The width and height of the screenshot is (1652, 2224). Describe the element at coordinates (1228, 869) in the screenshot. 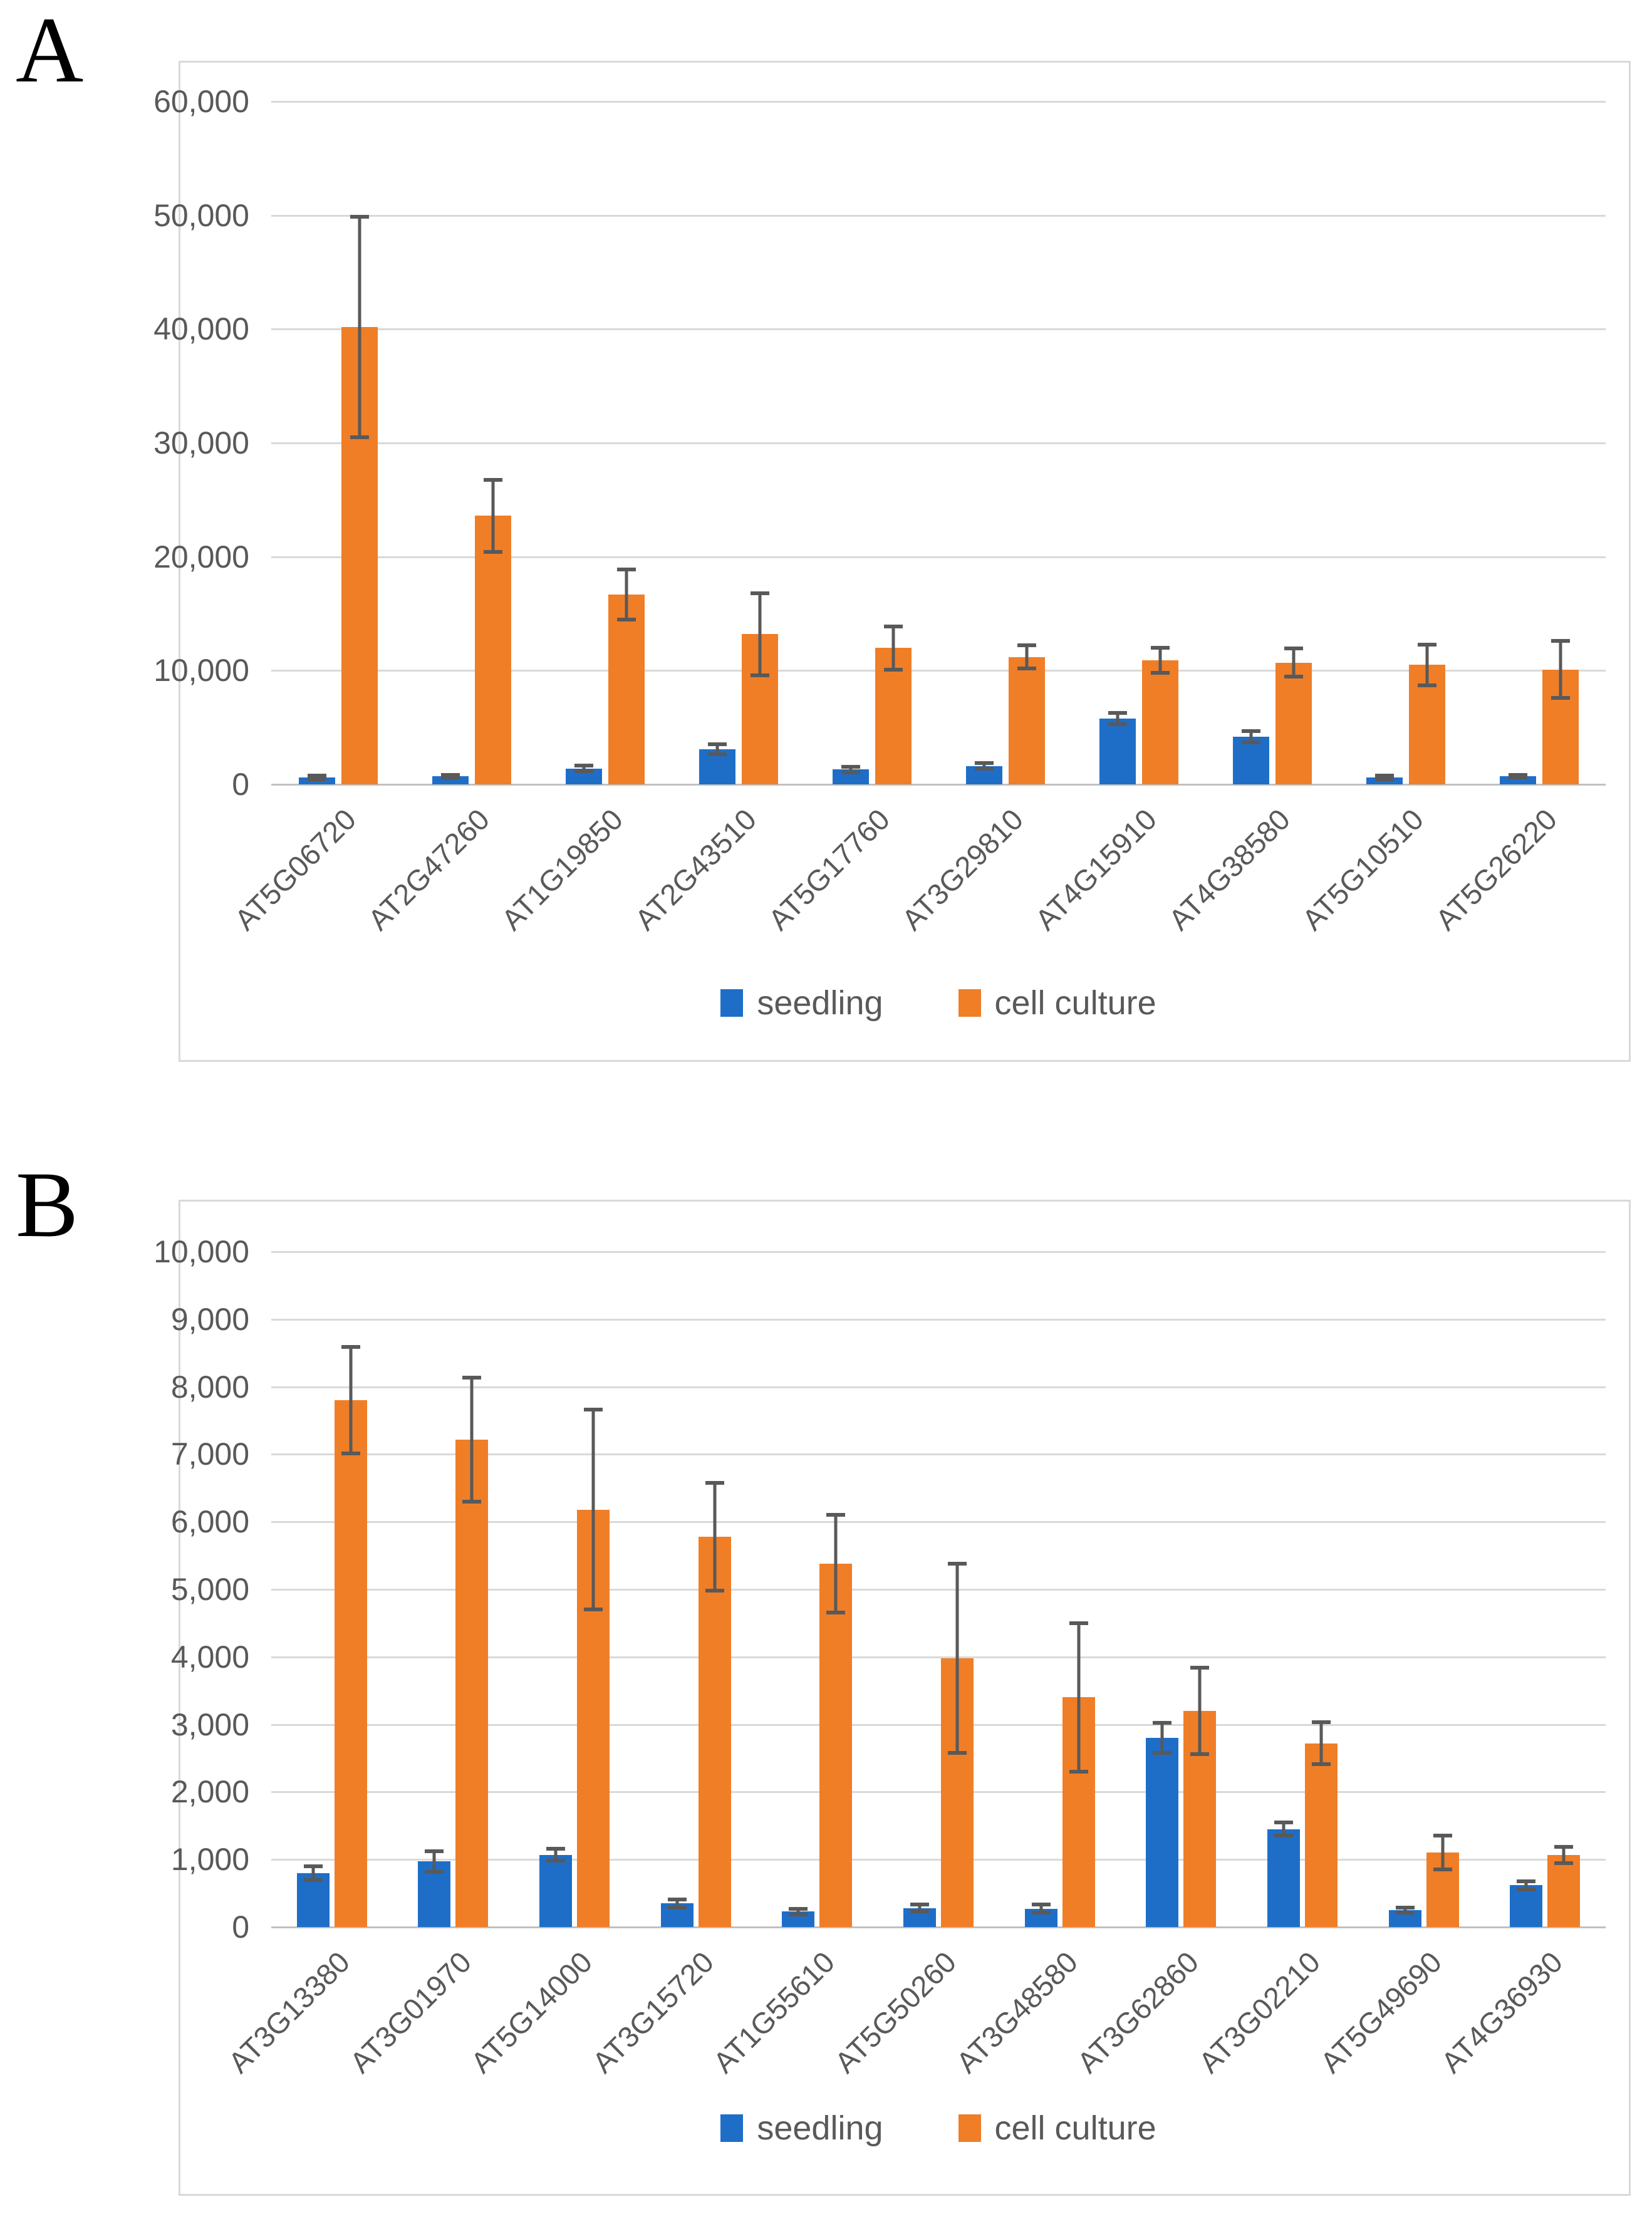

I see `category-label: AT4G38580` at that location.